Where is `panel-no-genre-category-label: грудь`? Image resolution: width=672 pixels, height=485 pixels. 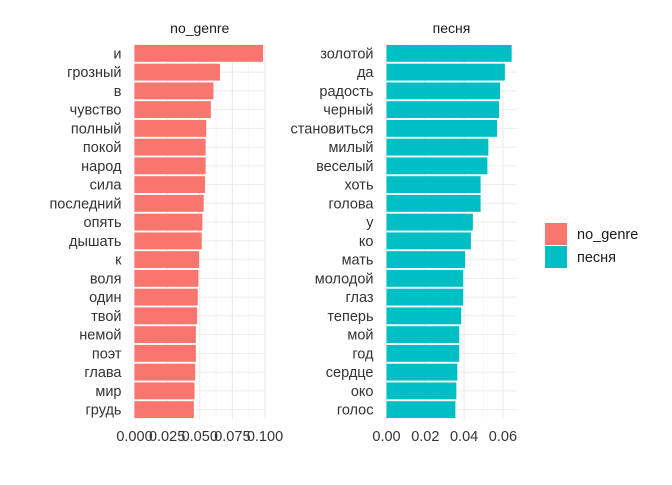
panel-no-genre-category-label: грудь is located at coordinates (104, 411).